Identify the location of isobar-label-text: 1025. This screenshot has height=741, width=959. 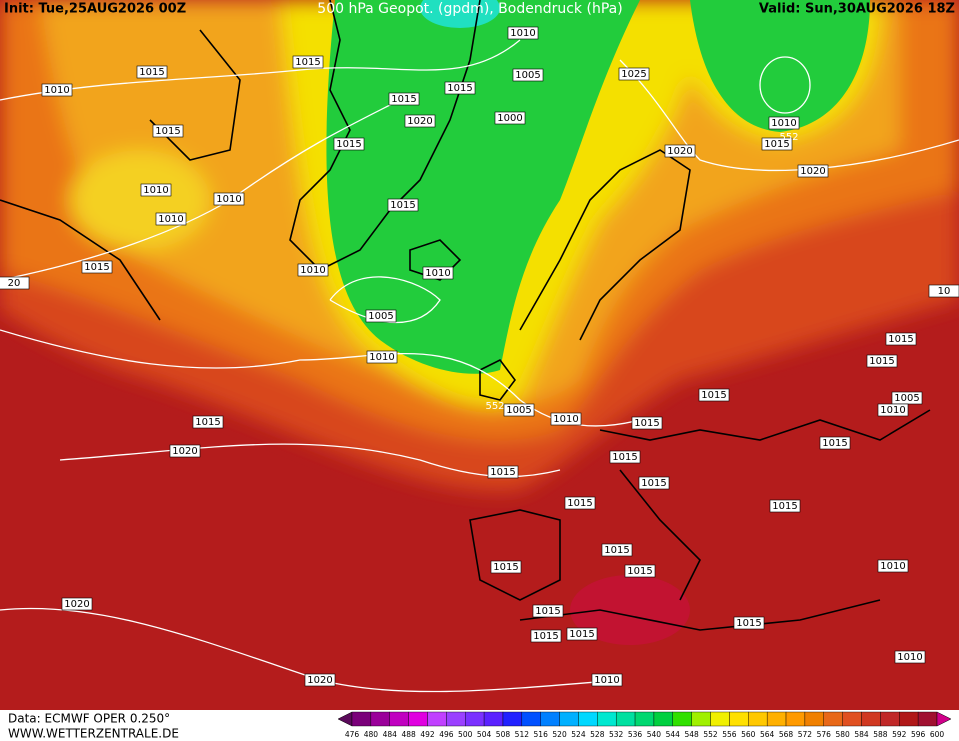
(633, 74).